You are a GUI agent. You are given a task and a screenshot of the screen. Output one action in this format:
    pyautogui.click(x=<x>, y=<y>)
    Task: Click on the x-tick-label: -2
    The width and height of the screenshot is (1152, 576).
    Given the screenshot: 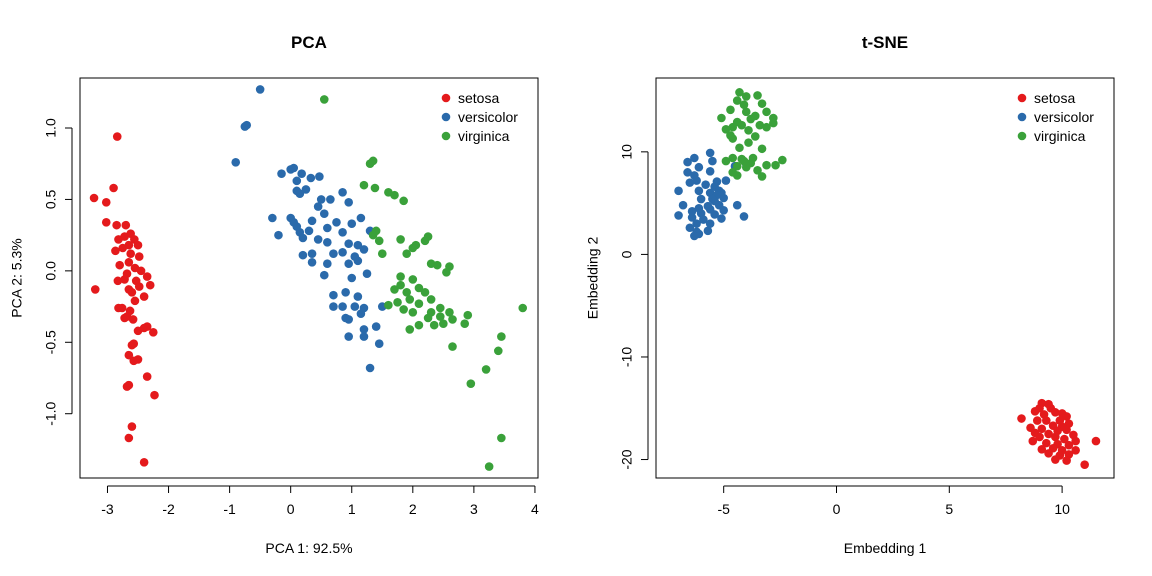 What is the action you would take?
    pyautogui.click(x=168, y=509)
    